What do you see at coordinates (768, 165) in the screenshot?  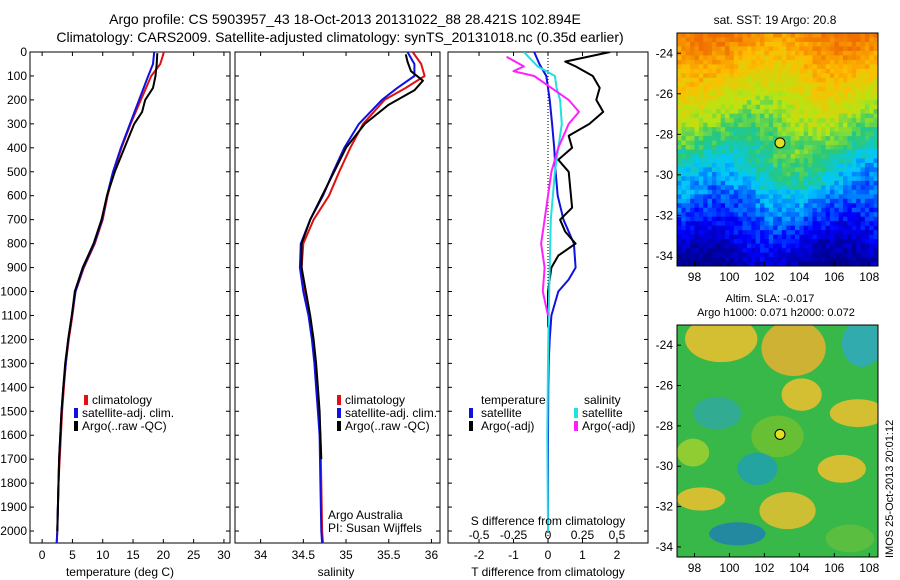 I see `sst-map-axes: 98 100 102 104 106 108-24-26-28-30-32-34` at bounding box center [768, 165].